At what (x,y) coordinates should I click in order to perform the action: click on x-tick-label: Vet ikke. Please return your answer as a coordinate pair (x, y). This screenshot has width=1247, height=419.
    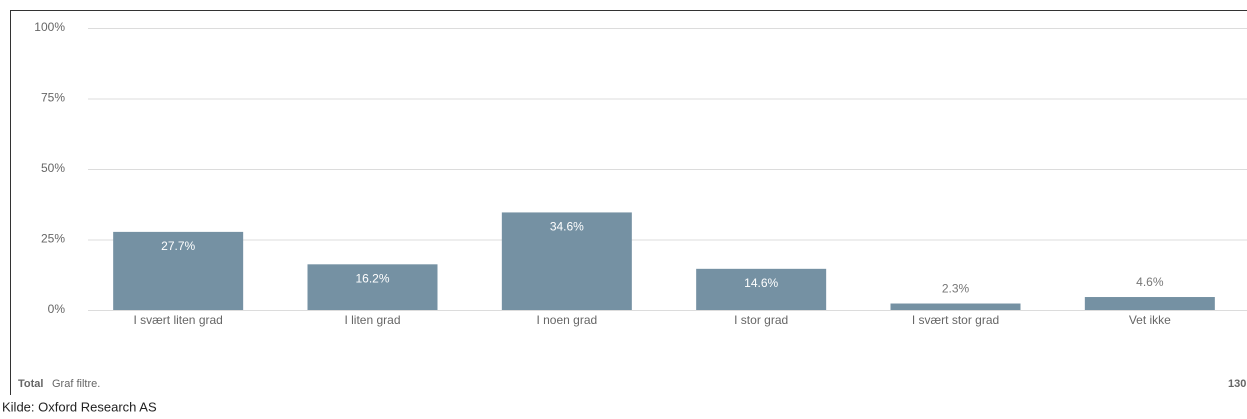
    Looking at the image, I should click on (1150, 320).